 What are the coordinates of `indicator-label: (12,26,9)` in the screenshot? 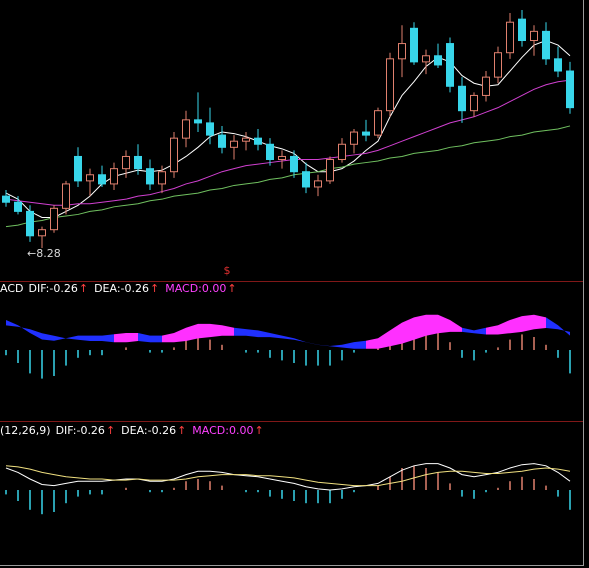 It's located at (25, 430).